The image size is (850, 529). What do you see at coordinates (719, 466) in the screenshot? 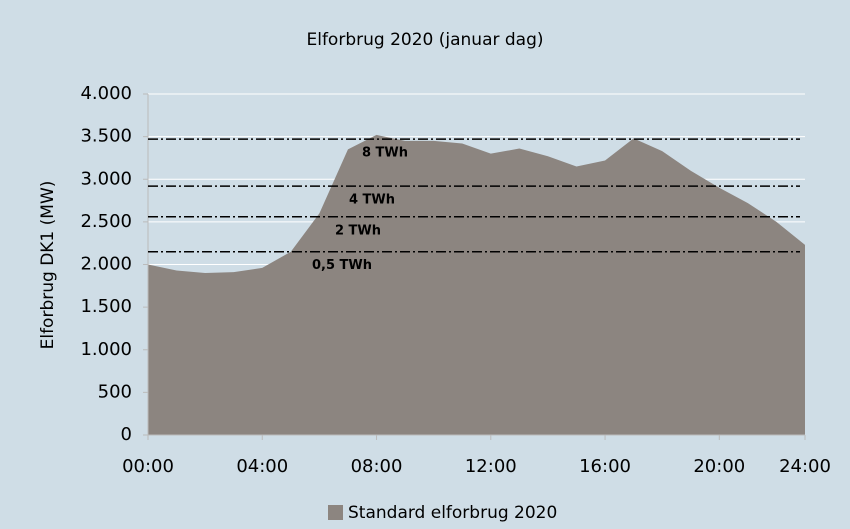
I see `x-tick-label: 20:00` at bounding box center [719, 466].